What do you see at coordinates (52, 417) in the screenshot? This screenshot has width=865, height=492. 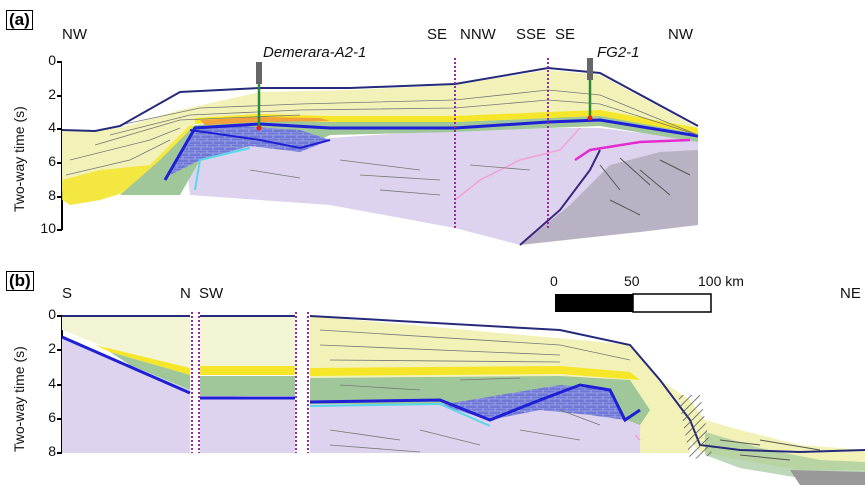 I see `panel-b-ytick-6: 6` at bounding box center [52, 417].